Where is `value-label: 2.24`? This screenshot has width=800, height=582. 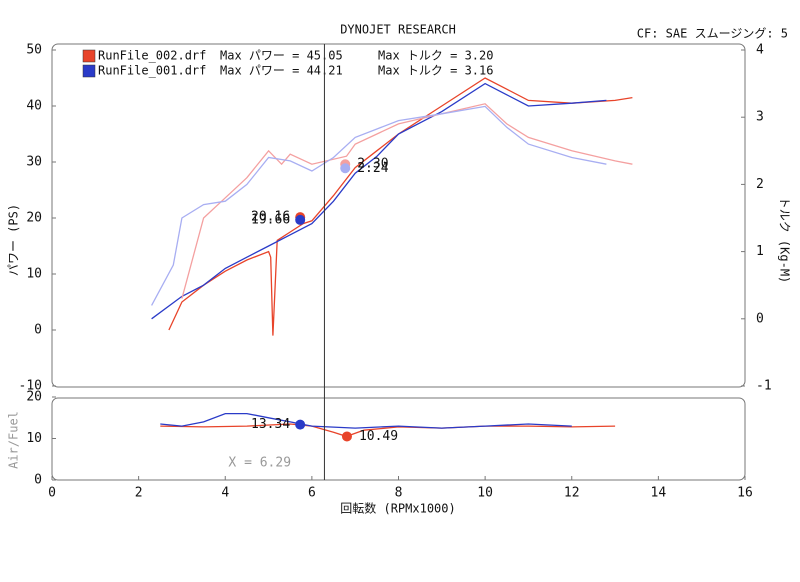 value-label: 2.24 is located at coordinates (372, 168).